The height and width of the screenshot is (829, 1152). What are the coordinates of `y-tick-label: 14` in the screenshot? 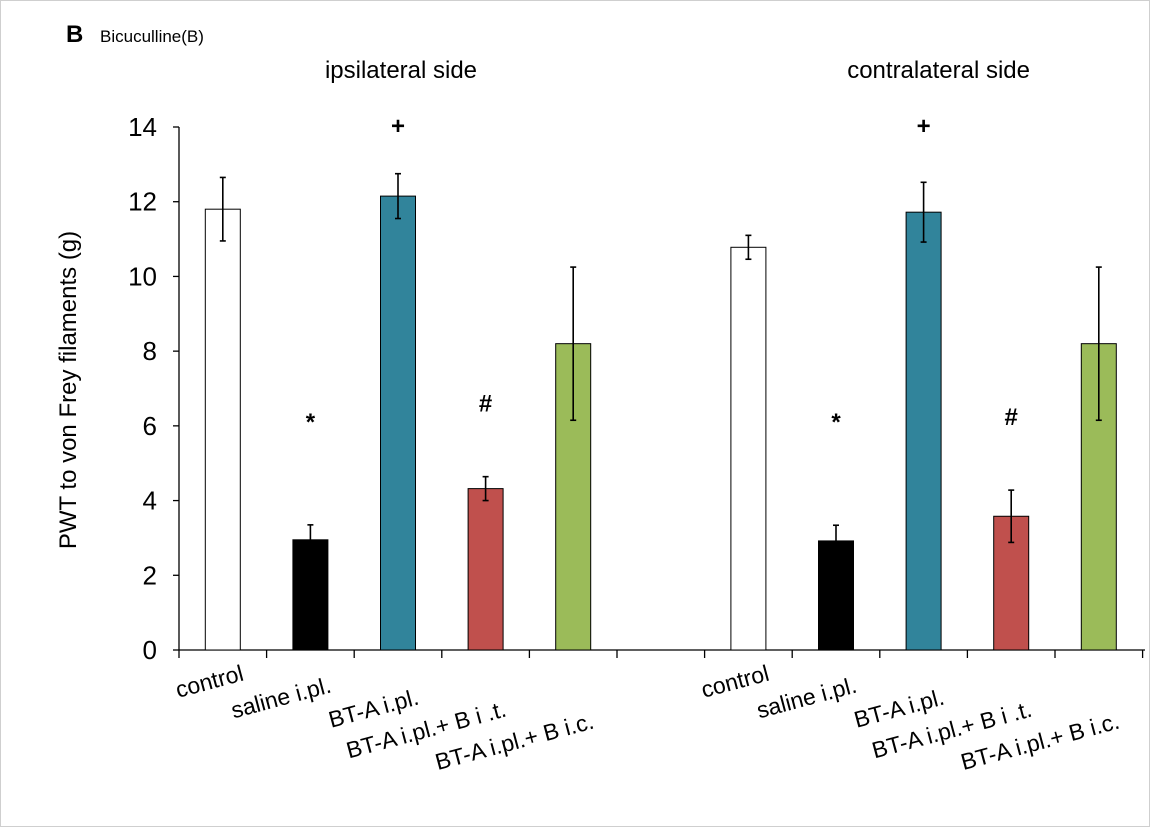 It's located at (142, 127).